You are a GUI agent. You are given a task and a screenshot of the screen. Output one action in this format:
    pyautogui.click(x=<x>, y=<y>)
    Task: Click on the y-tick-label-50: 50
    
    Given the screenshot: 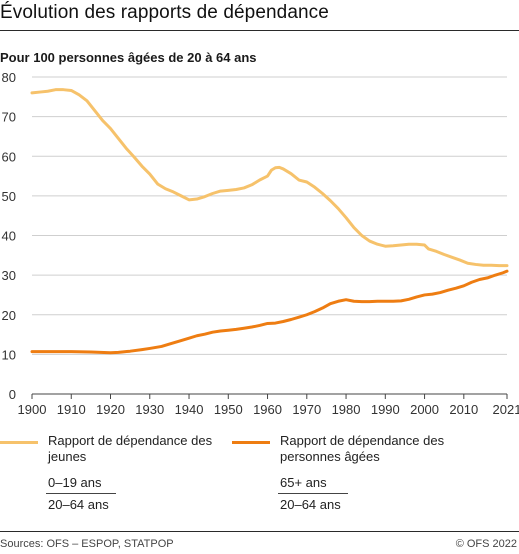 What is the action you would take?
    pyautogui.click(x=9, y=196)
    